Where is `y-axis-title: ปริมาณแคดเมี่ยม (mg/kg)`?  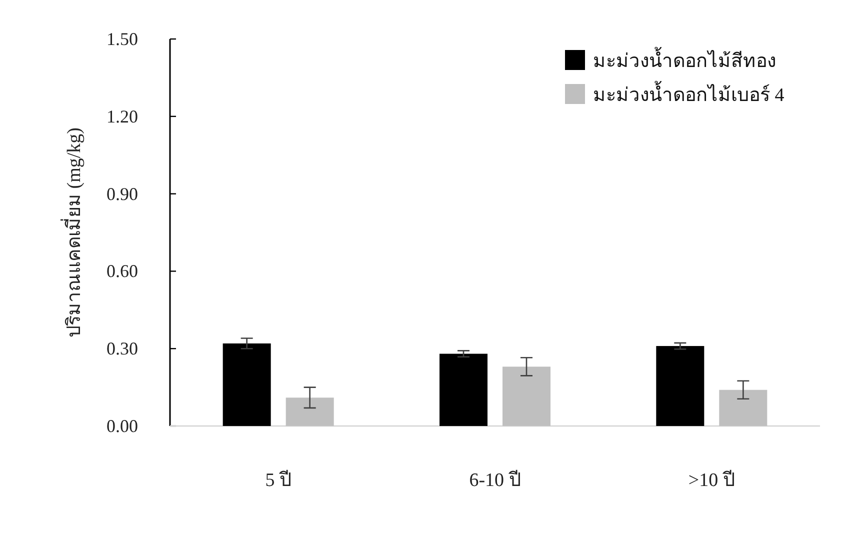
y-axis-title: ปริมาณแคดเมี่ยม (mg/kg) is located at coordinates (72, 233).